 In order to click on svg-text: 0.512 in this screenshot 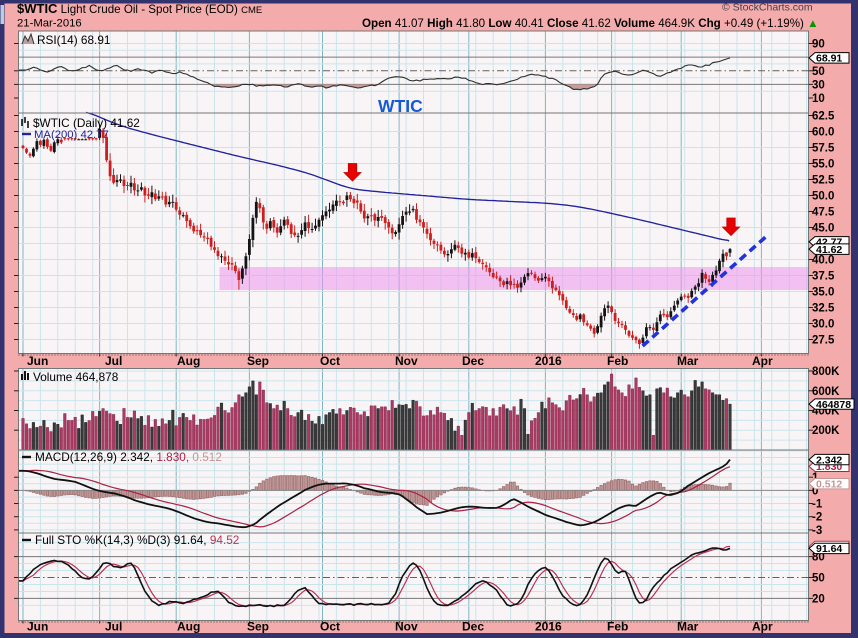, I will do `click(829, 485)`.